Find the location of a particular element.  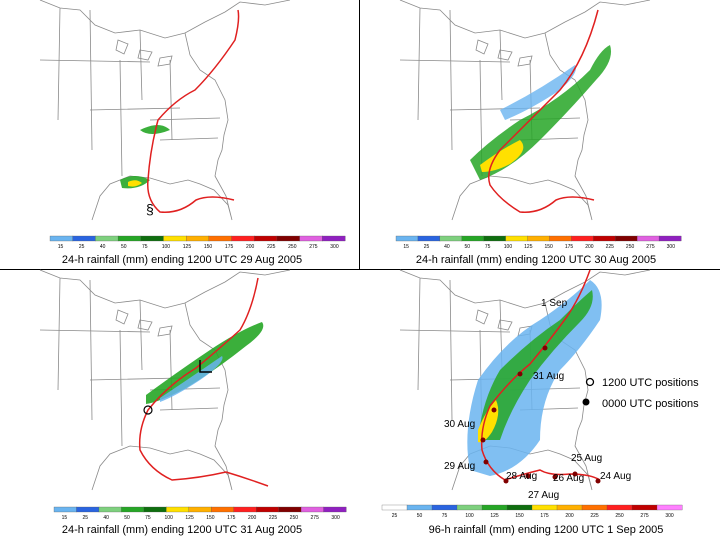

color-scale-bar-31-aug: 15 25 40 50 75 100 125 150 175 200 225 250 275 300 is located at coordinates (200, 513).